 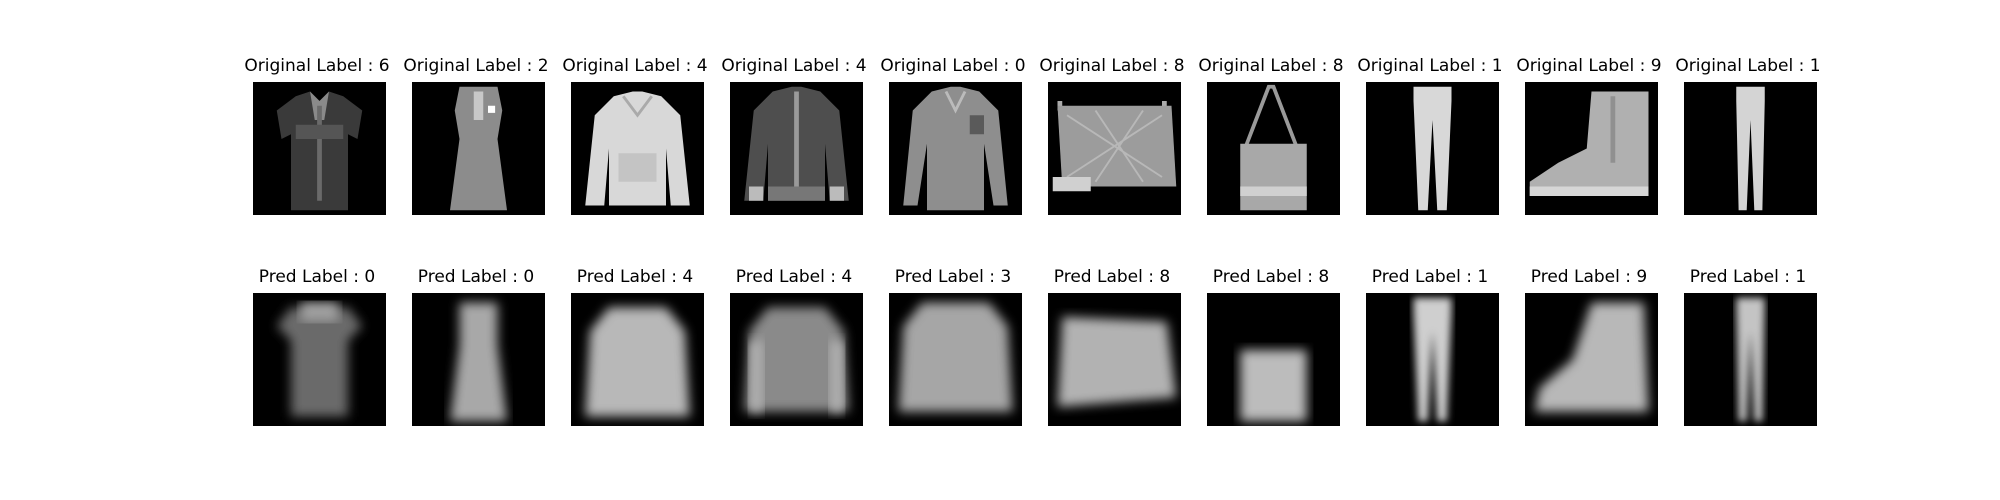 What do you see at coordinates (796, 148) in the screenshot?
I see `original-image-coat-dark` at bounding box center [796, 148].